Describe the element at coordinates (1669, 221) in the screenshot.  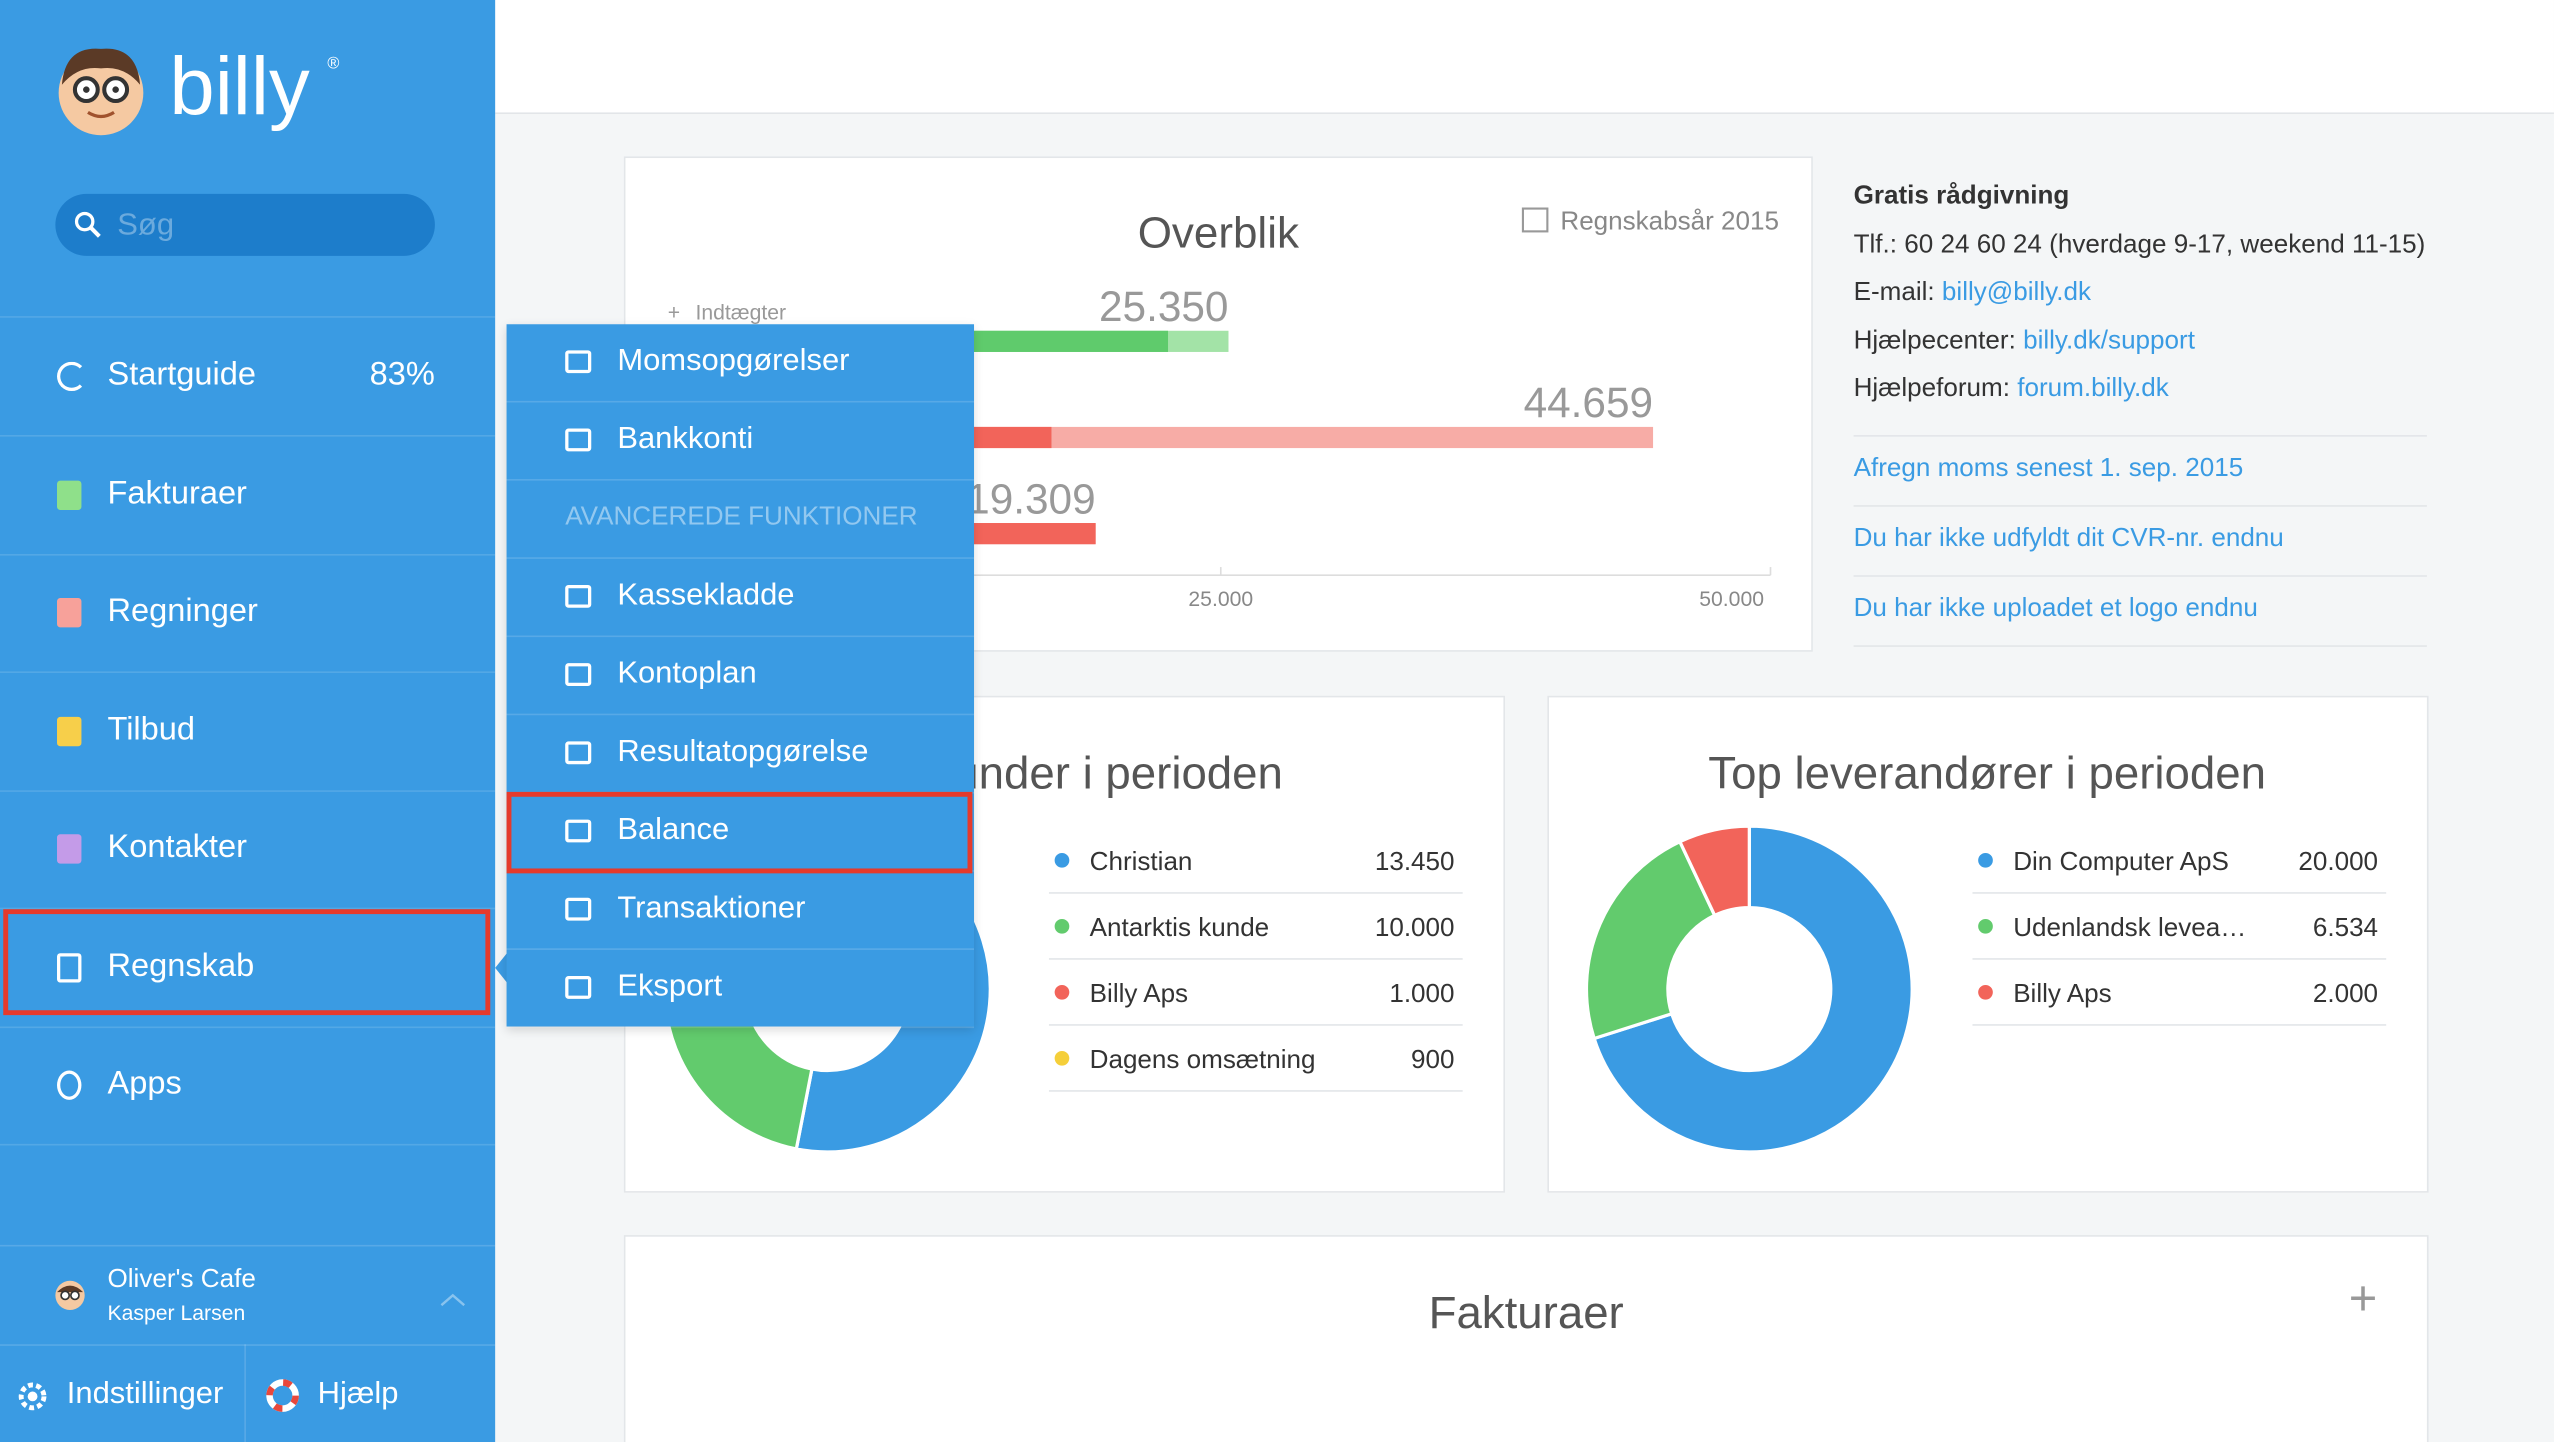
I see `period: Regnskabsår 2015` at that location.